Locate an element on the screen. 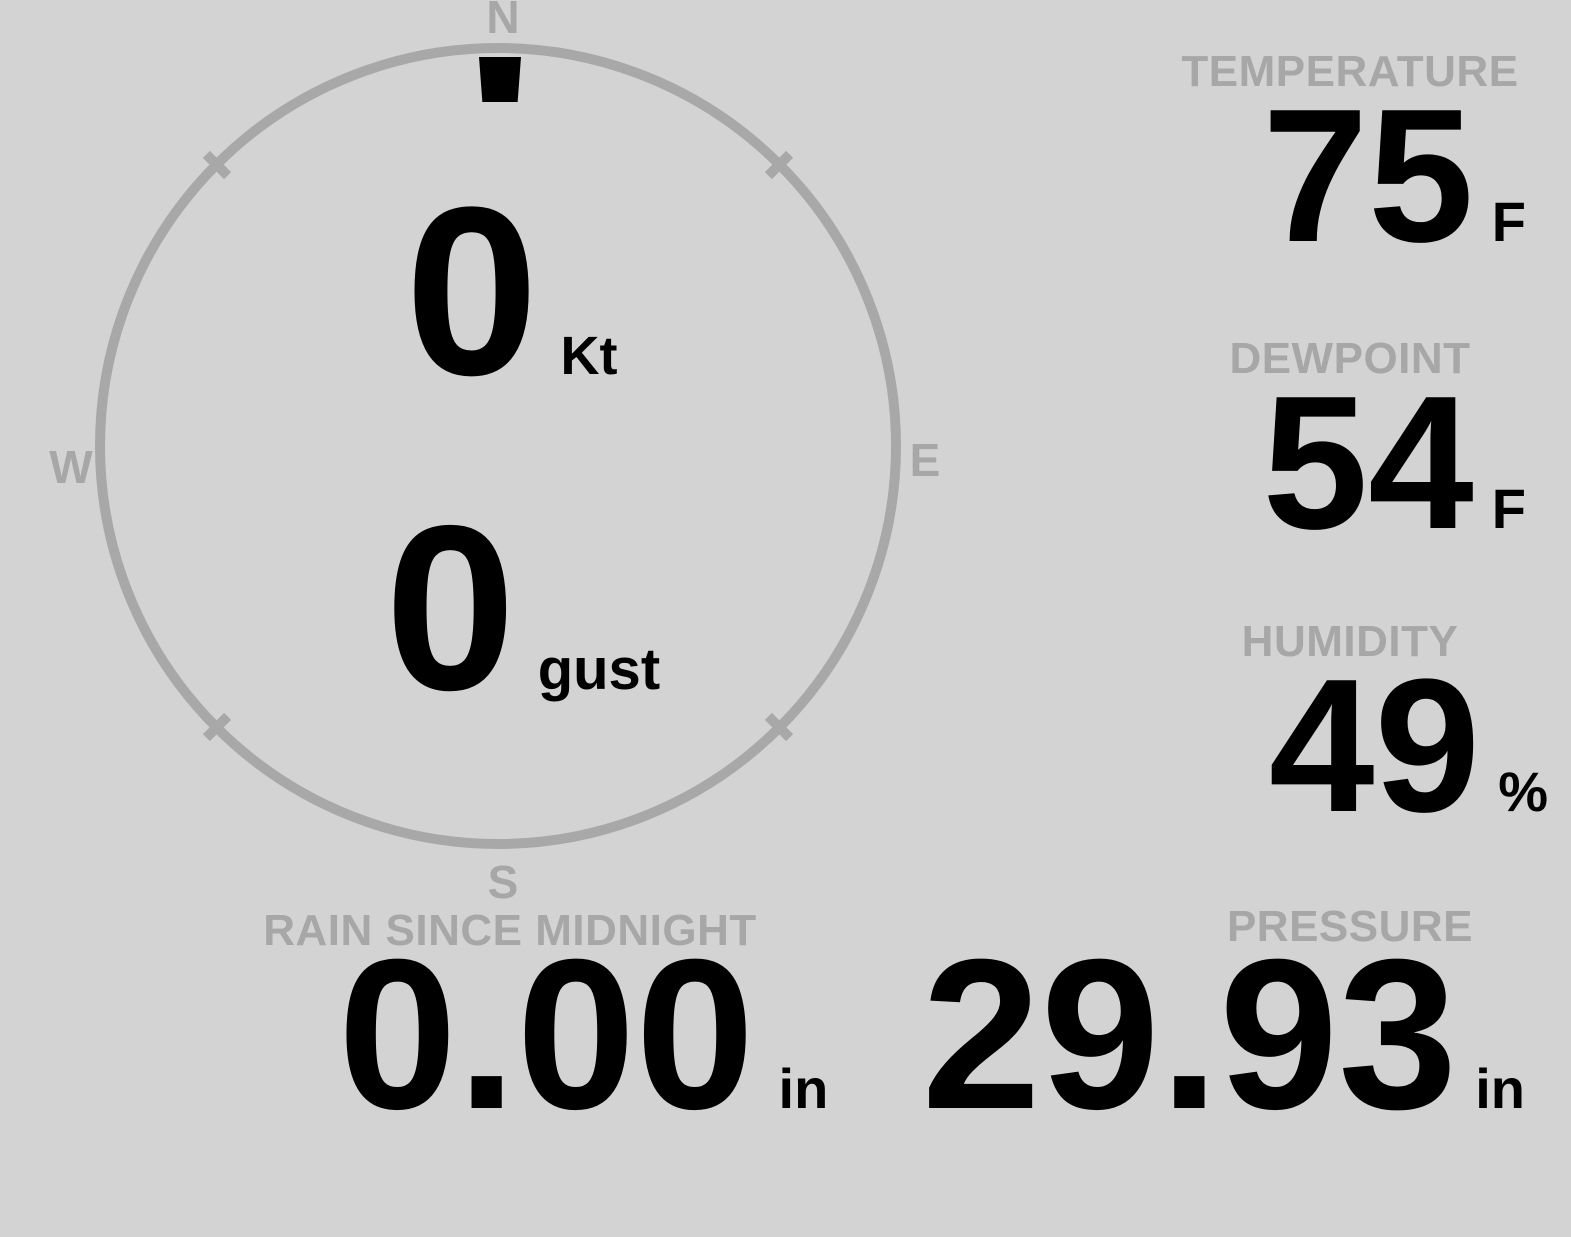 This screenshot has width=1571, height=1237. cardinal-label-east: E is located at coordinates (925, 460).